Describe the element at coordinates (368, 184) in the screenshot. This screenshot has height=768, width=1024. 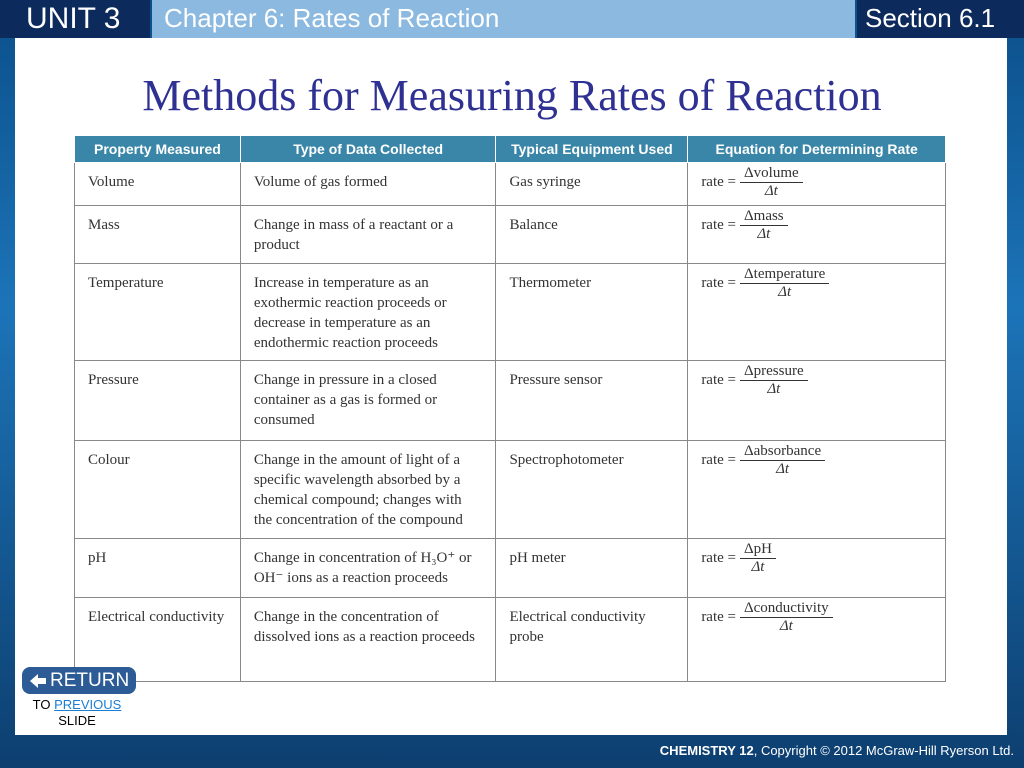
I see `data-cell: Volume of gas formed` at that location.